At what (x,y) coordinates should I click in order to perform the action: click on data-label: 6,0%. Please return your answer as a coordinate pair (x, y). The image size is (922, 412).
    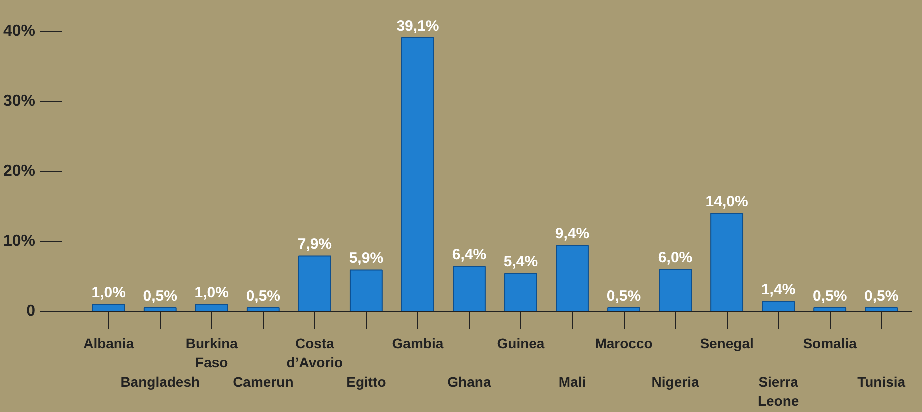
    Looking at the image, I should click on (675, 258).